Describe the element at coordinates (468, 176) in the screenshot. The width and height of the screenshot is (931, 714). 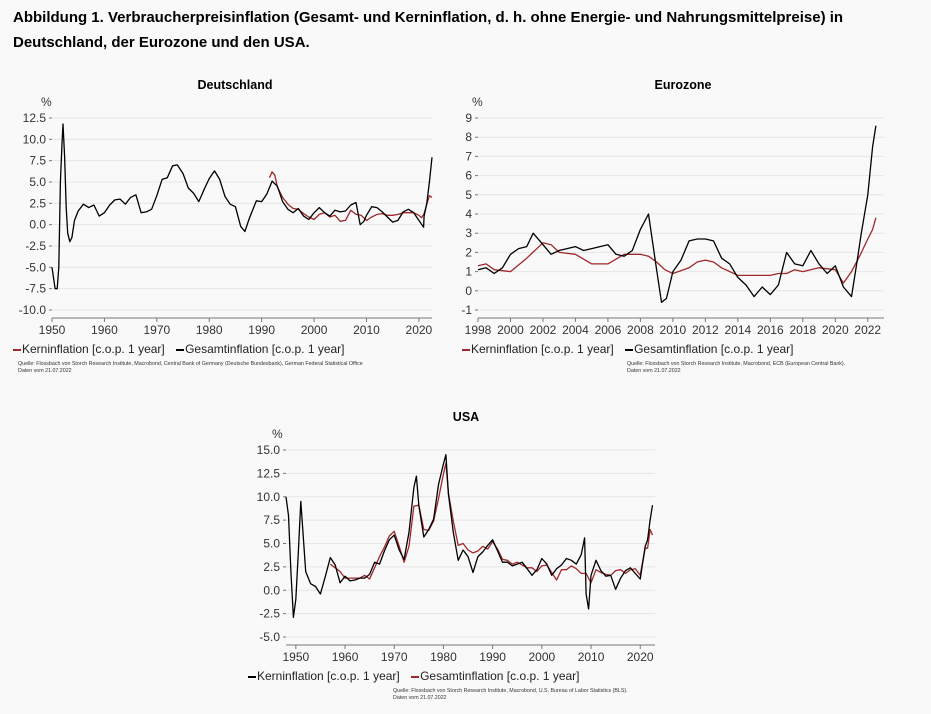
I see `y-tick-label: 6` at that location.